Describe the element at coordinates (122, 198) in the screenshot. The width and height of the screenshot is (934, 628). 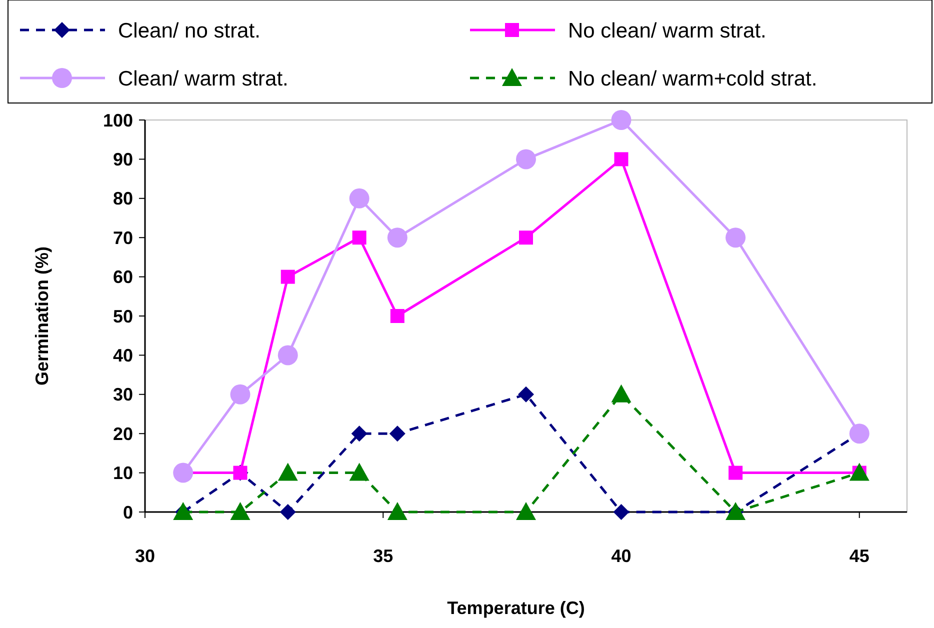
I see `y-tick-label: 80` at that location.